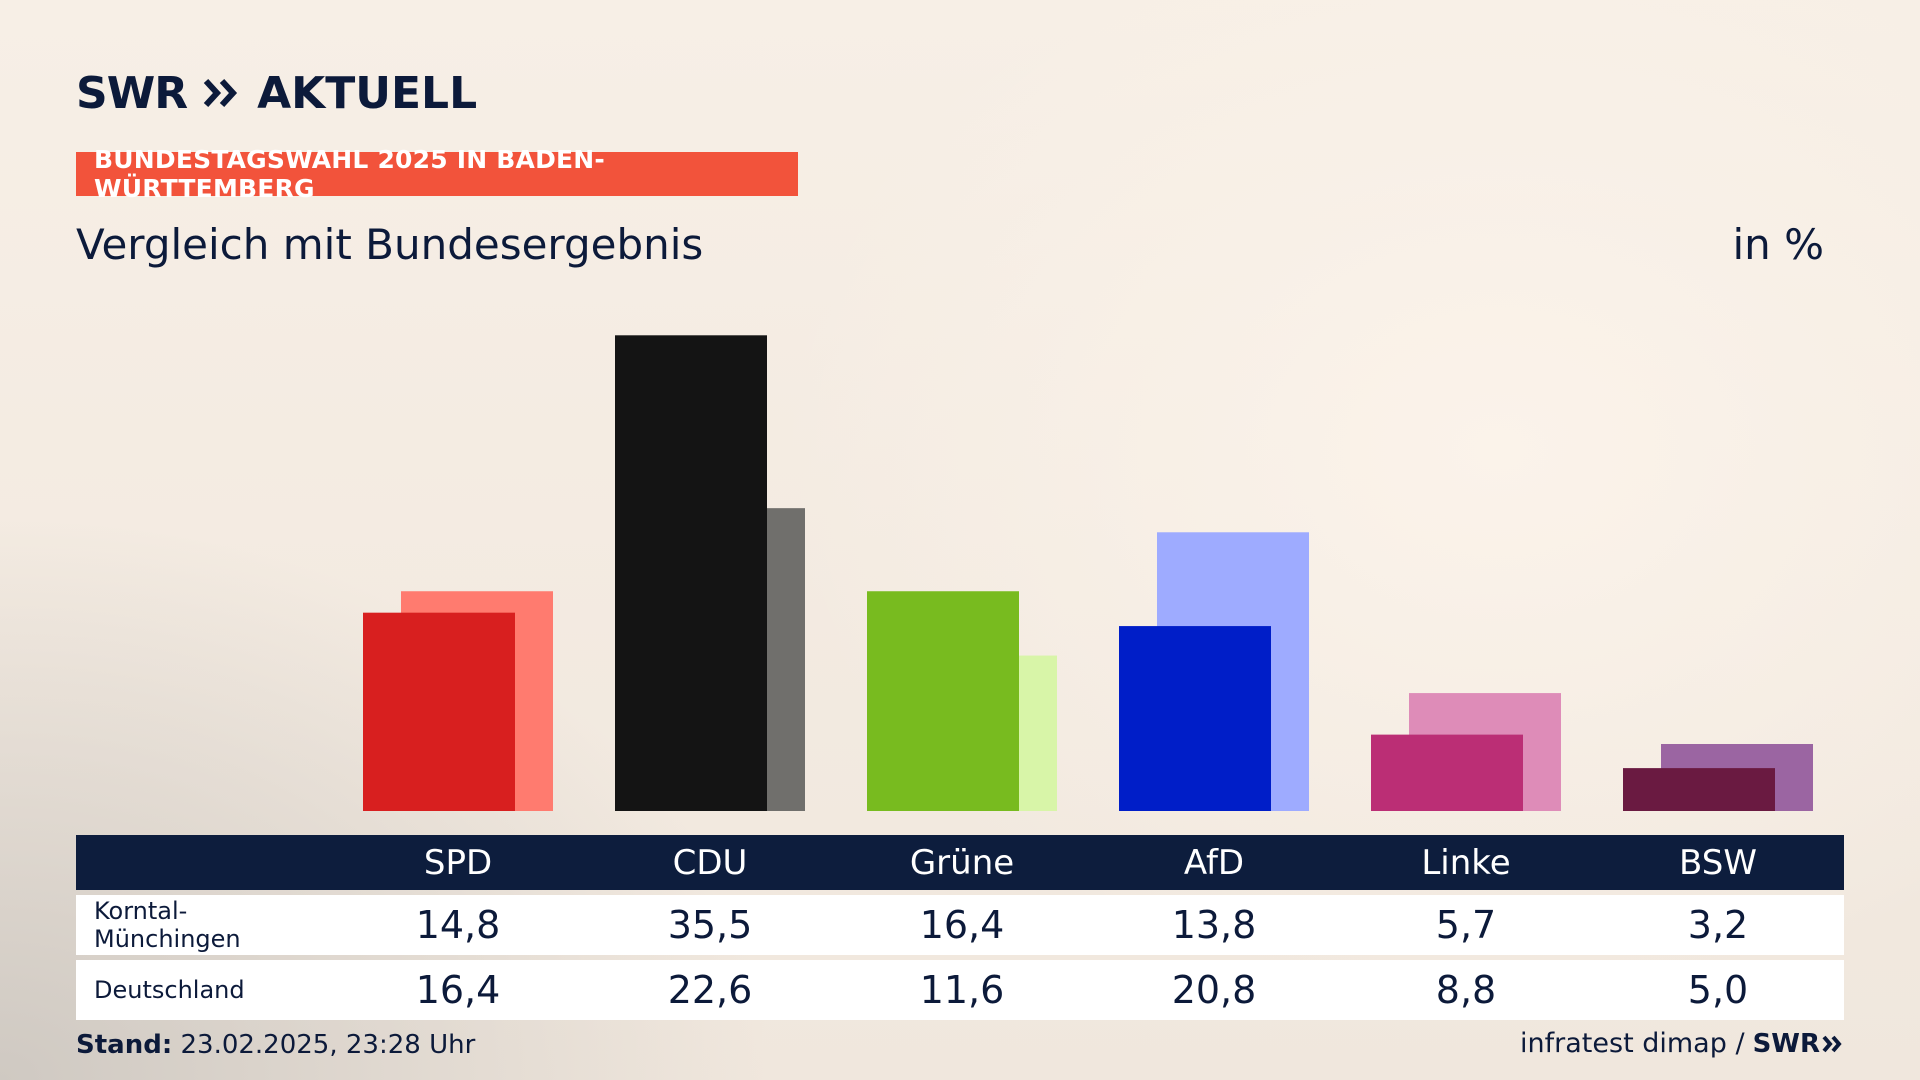 This screenshot has width=1920, height=1080. I want to click on row-cells: 14,8 35,5 16,4 13,8 5,7 3,2, so click(1088, 925).